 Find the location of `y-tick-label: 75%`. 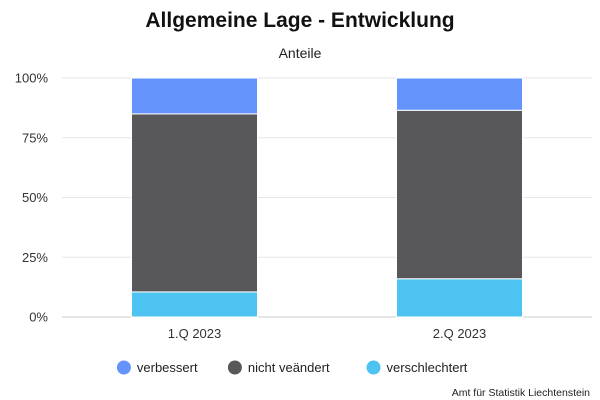

y-tick-label: 75% is located at coordinates (35, 137).